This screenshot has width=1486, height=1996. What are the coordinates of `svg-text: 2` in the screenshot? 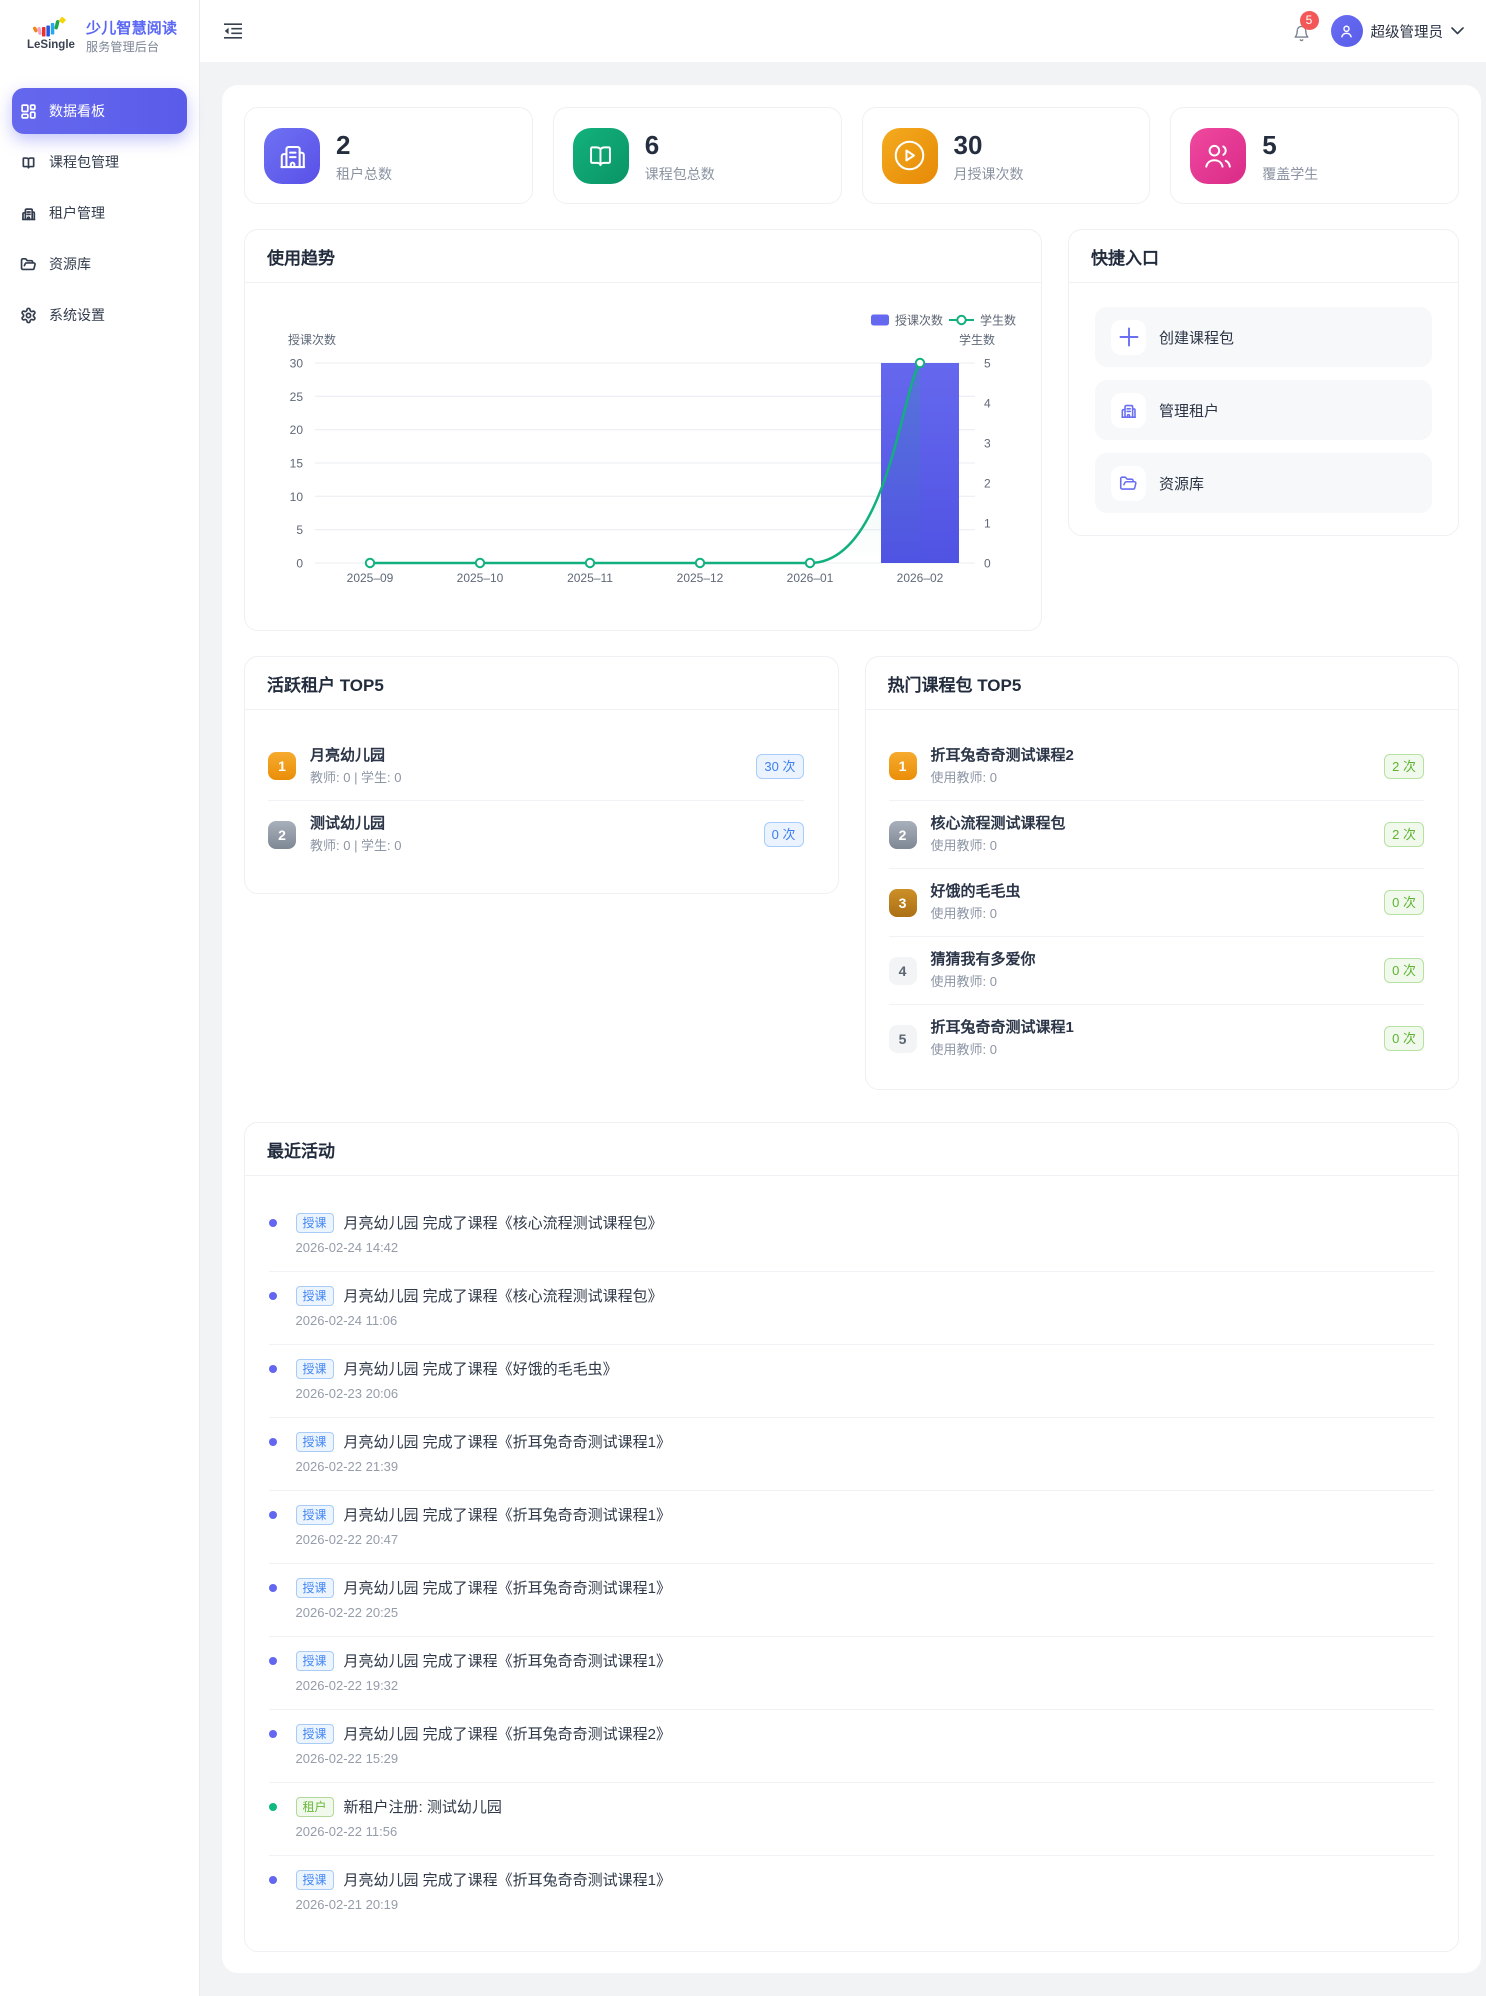 It's located at (987, 484).